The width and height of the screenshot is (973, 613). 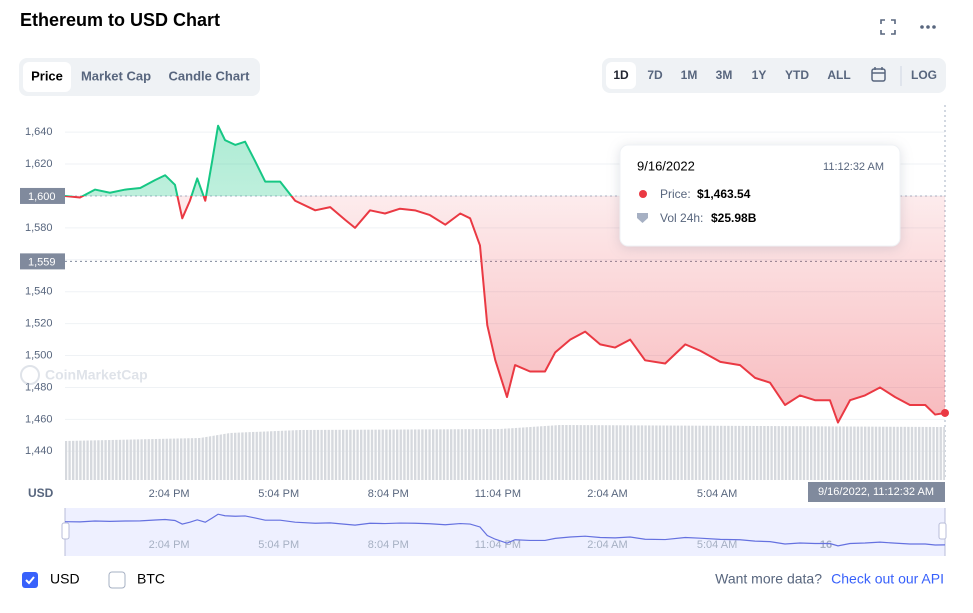 I want to click on tooltip-value: $1,463.54, so click(x=724, y=194).